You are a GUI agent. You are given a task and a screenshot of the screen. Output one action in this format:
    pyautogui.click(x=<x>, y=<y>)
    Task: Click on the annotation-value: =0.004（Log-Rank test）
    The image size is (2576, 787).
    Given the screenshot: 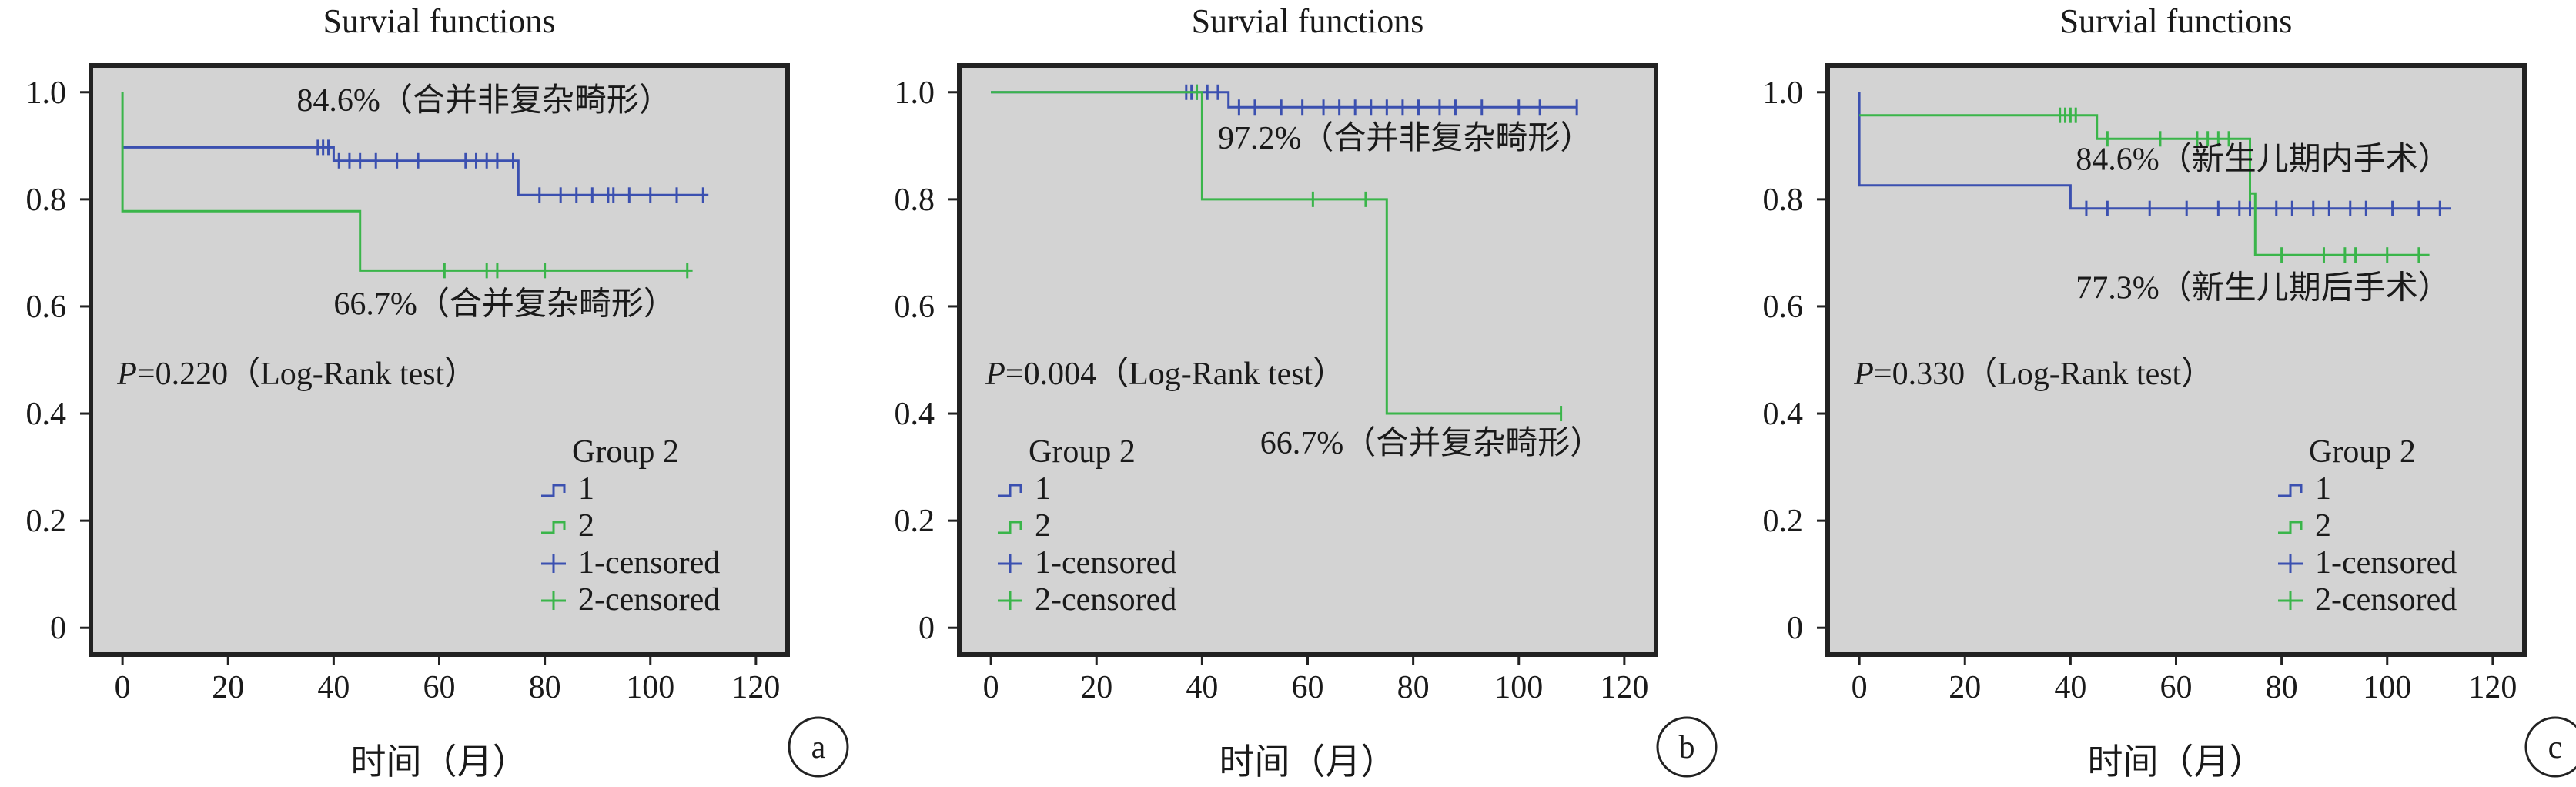 What is the action you would take?
    pyautogui.click(x=1175, y=374)
    